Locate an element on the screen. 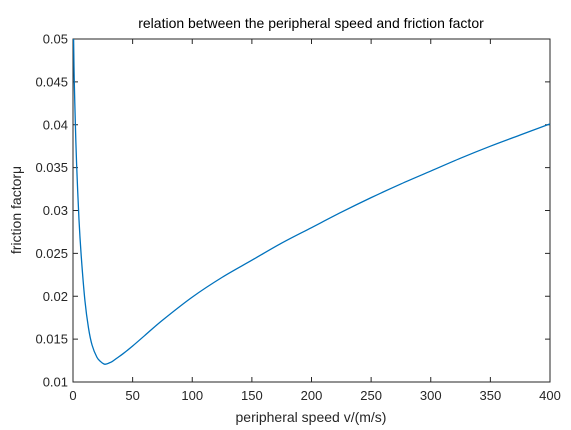  y-tick-label: 0.045 is located at coordinates (51, 81).